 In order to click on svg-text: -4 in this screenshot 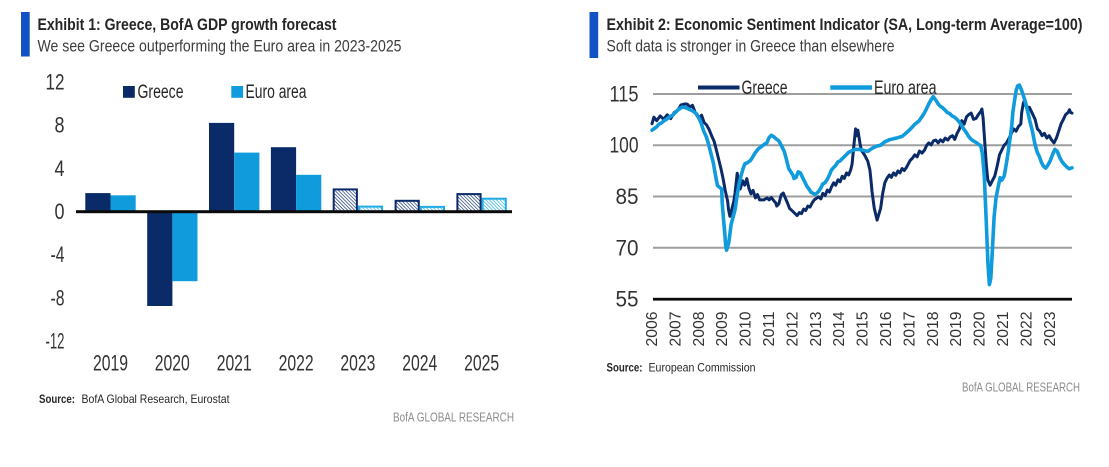, I will do `click(58, 254)`.